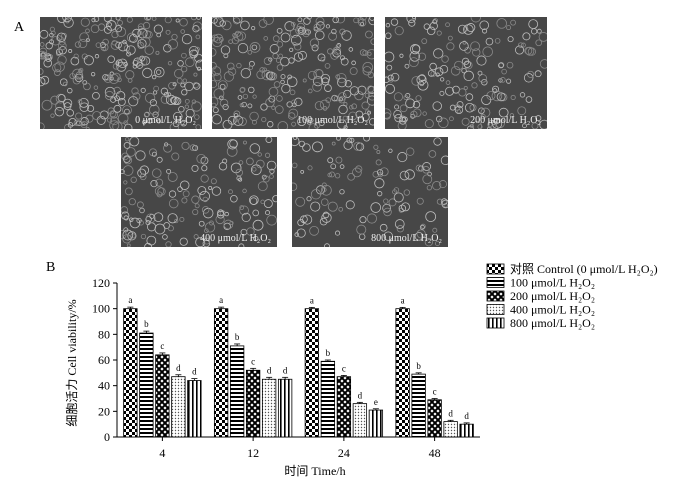  Describe the element at coordinates (360, 395) in the screenshot. I see `significance-letter: d` at that location.